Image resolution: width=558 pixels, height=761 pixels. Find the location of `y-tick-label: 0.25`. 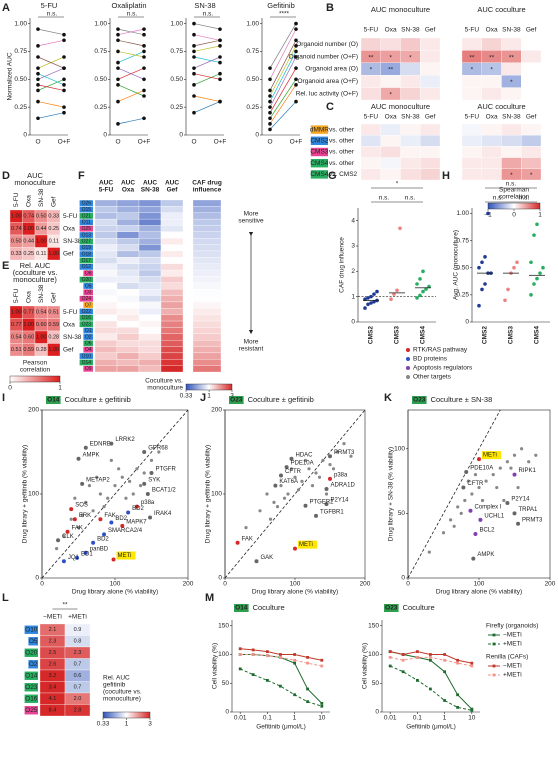

y-tick-label: 0.25 is located at coordinates (176, 107).